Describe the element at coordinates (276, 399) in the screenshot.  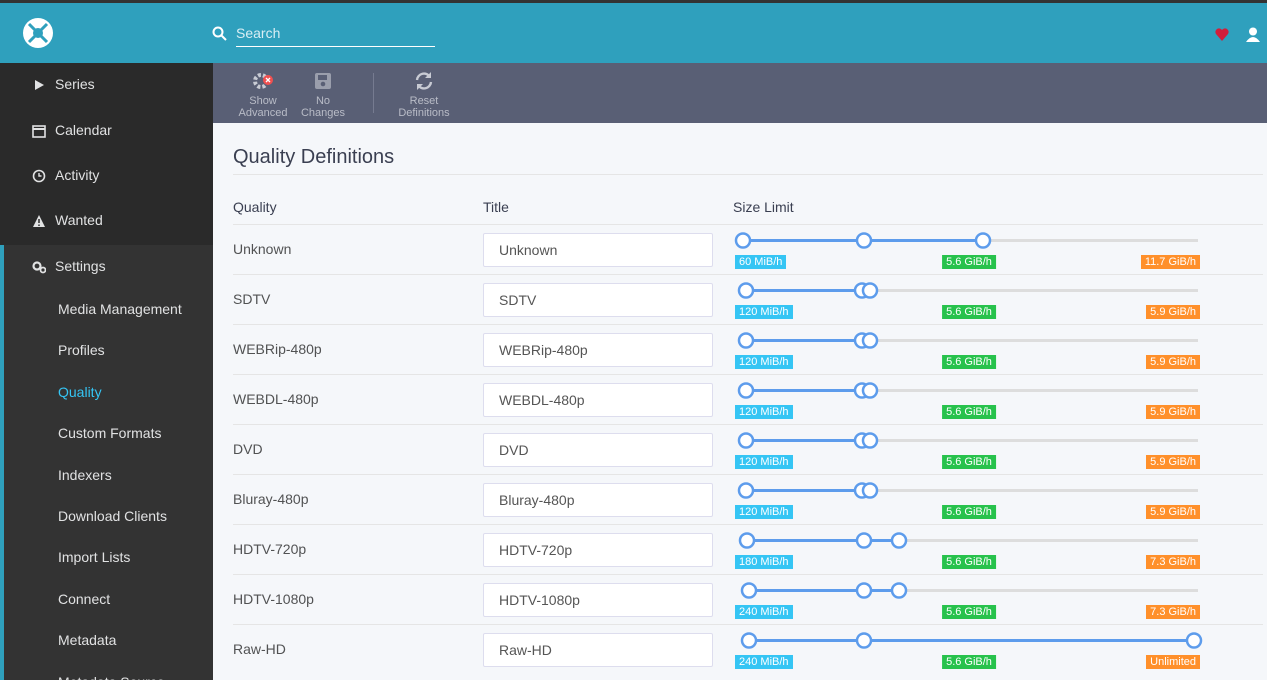
I see `quality-name: WEBDL-480p` at that location.